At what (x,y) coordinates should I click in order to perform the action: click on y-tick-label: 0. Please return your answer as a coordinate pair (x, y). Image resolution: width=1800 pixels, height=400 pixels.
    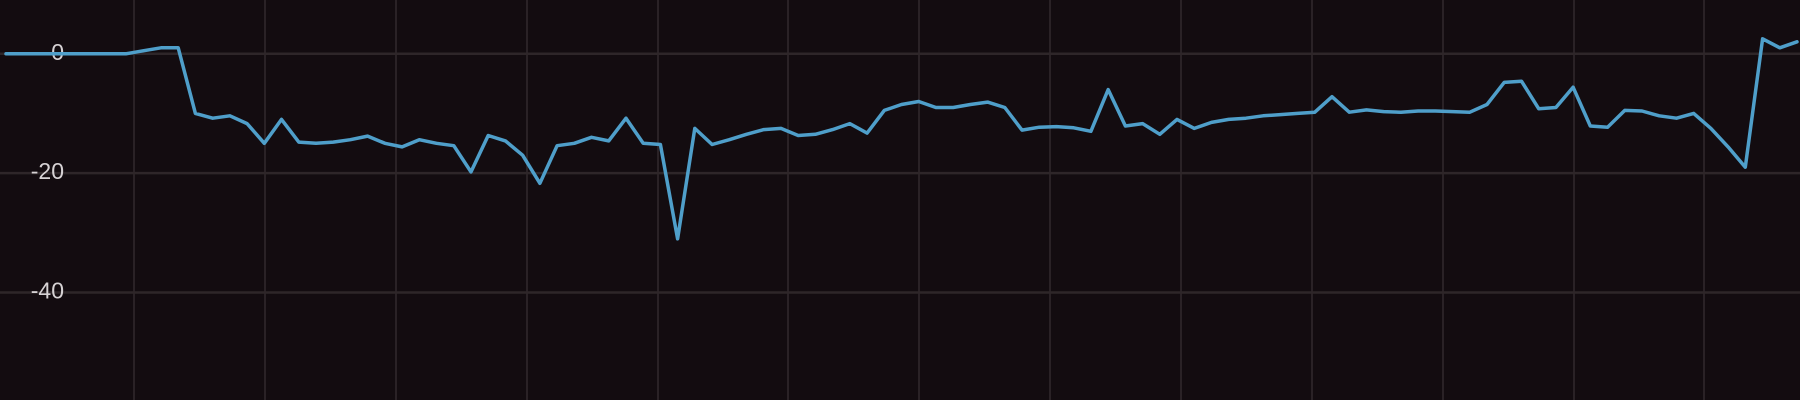
    Looking at the image, I should click on (57, 52).